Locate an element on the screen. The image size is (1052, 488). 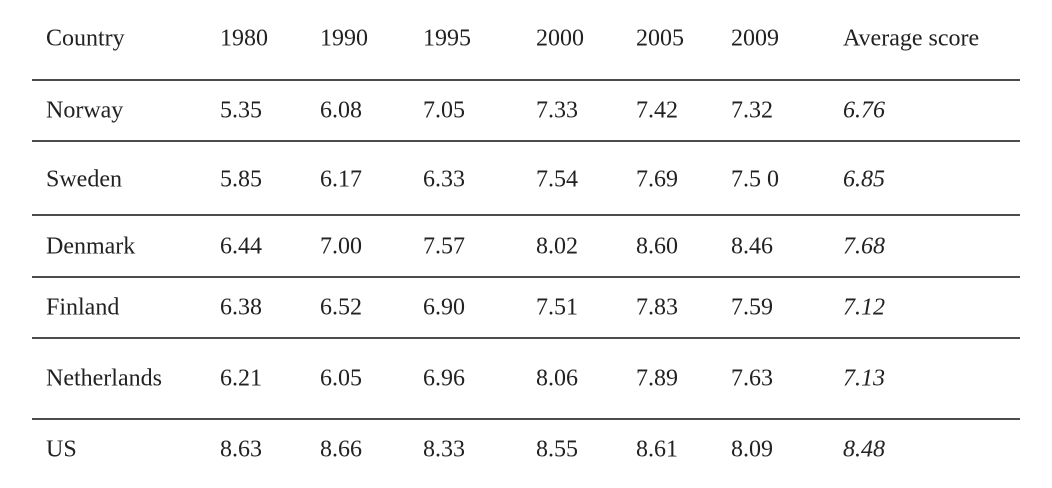
country-cell: Denmark is located at coordinates (90, 247).